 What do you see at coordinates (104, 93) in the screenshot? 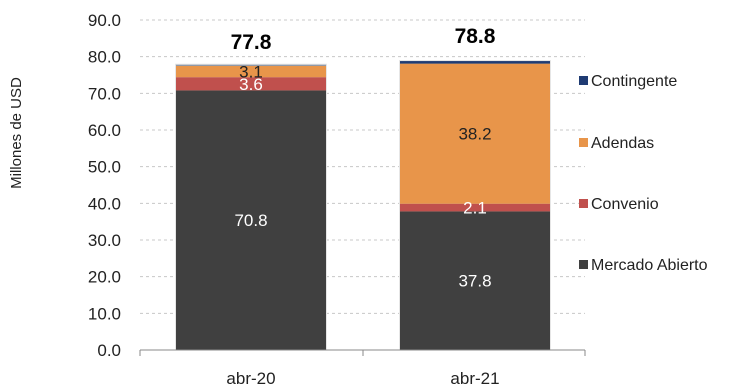
I see `y-tick-label: 70.0` at bounding box center [104, 93].